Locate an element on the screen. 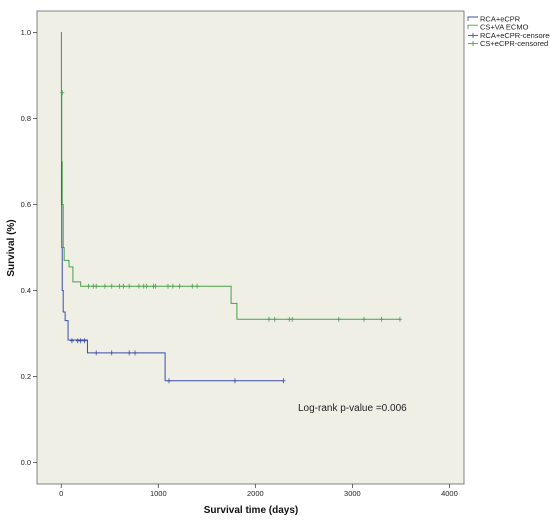 Image resolution: width=550 pixels, height=522 pixels. legend-item: CS+VA ECMO is located at coordinates (498, 27).